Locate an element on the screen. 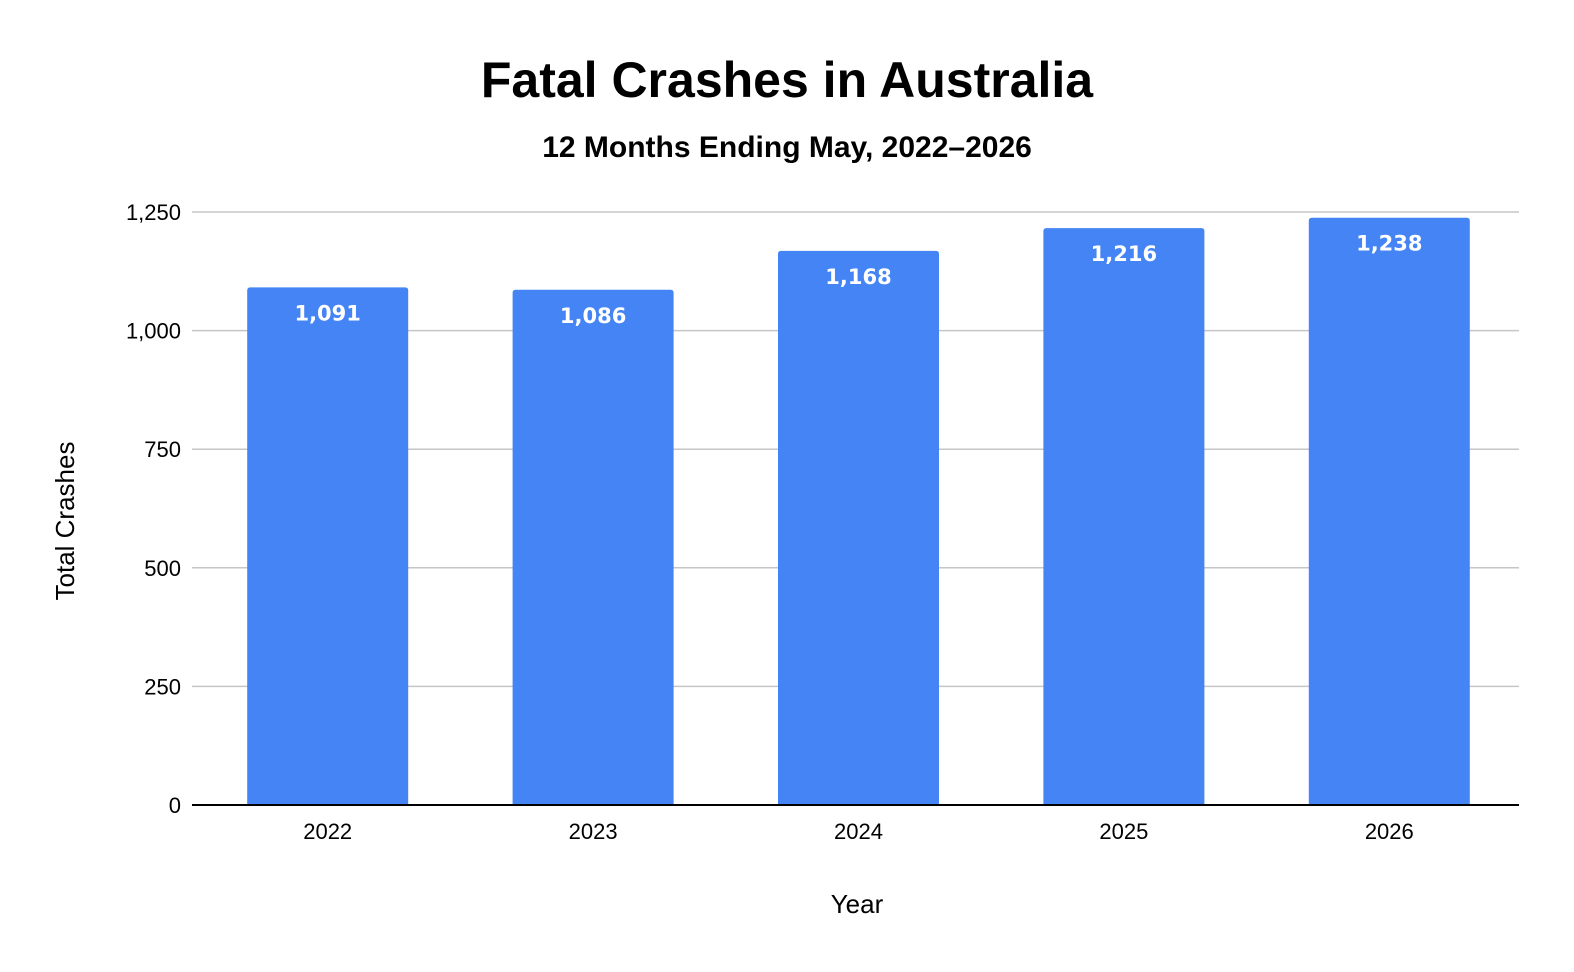  data-label: 1,086 is located at coordinates (593, 316).